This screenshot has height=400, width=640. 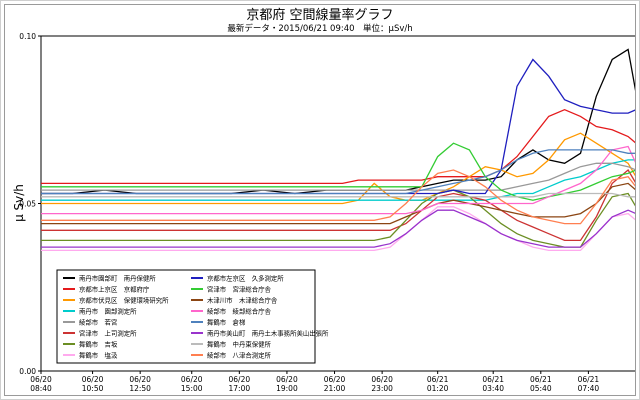 I want to click on legend-label: 南丹市美山町 南丹土木事務所美山出張所, so click(x=268, y=332).